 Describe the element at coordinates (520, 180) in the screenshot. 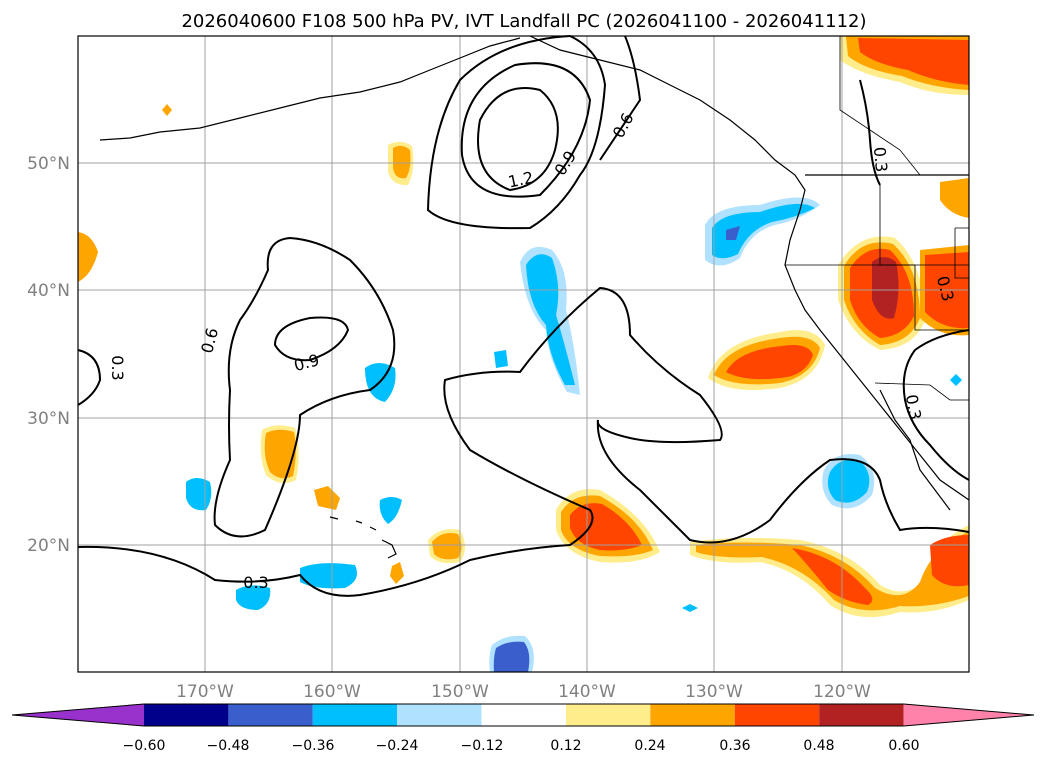

I see `contour-label-1-2: 1.2` at that location.